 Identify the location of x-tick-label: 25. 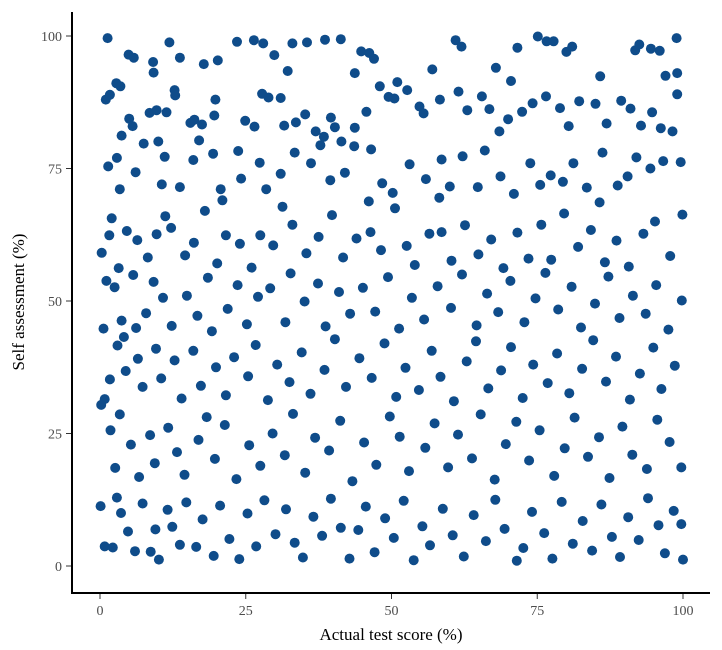
(246, 611).